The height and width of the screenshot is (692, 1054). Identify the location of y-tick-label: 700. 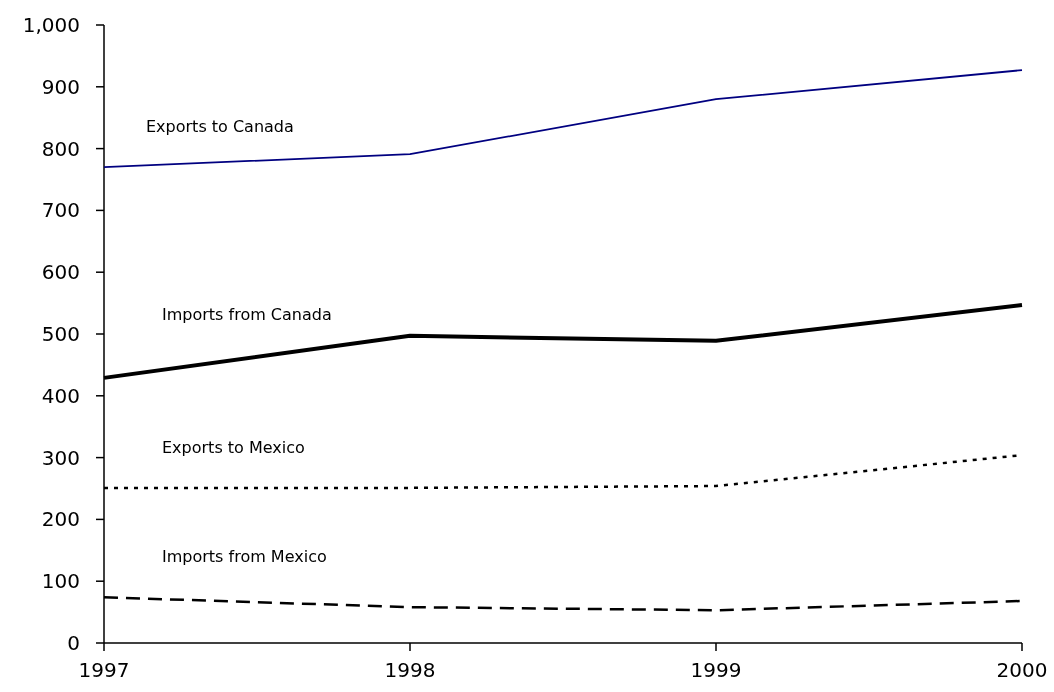
(60, 210).